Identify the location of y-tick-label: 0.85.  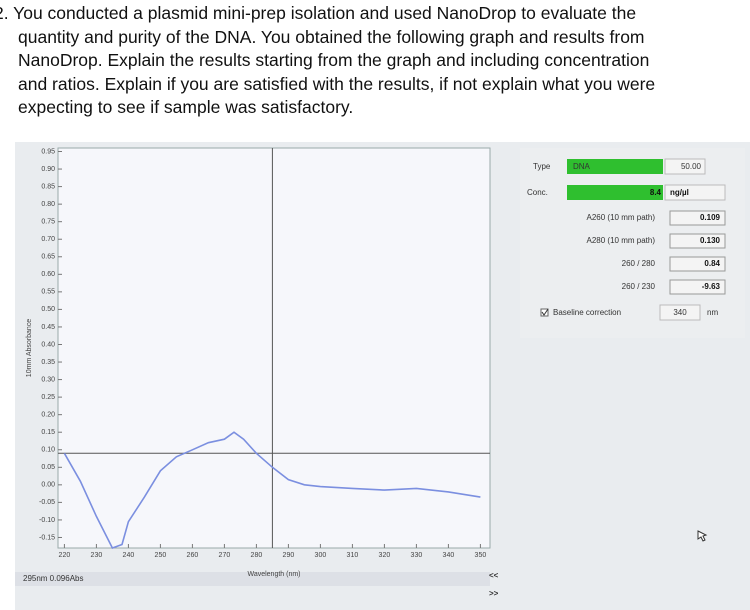
(48, 186).